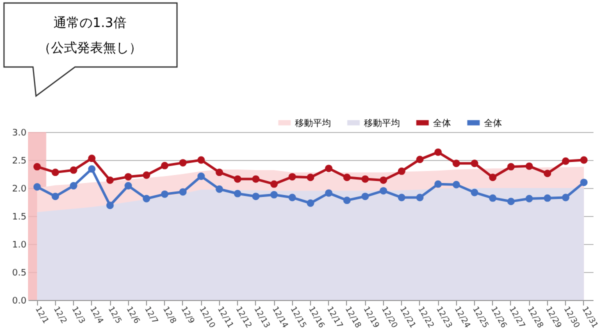  Describe the element at coordinates (19, 273) in the screenshot. I see `y-tick-label: 0.5` at that location.